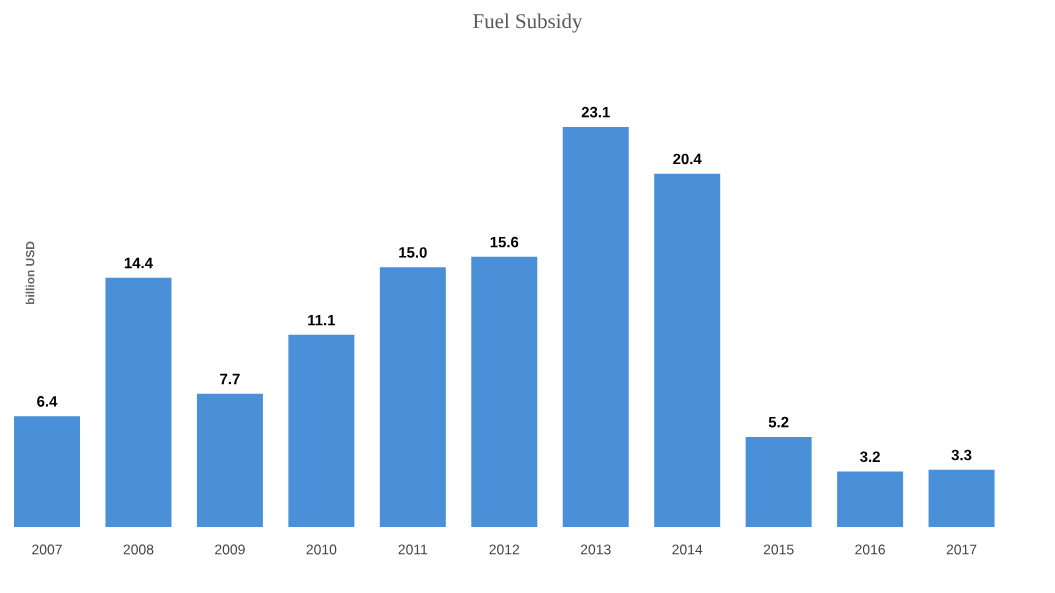 This screenshot has height=593, width=1055. Describe the element at coordinates (687, 159) in the screenshot. I see `data-label: 20.4` at that location.